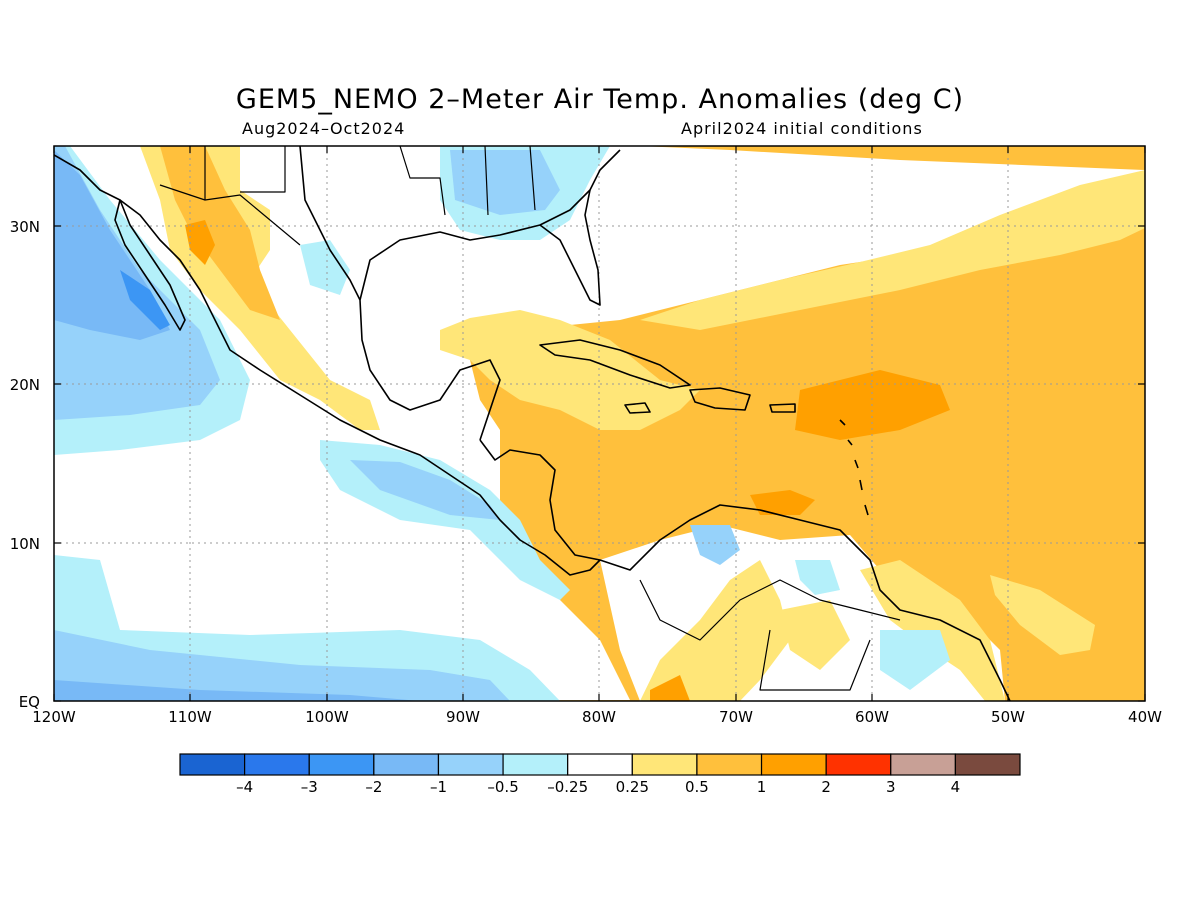 This screenshot has width=1200, height=900. Describe the element at coordinates (309, 787) in the screenshot. I see `colorbar-label: –3` at that location.